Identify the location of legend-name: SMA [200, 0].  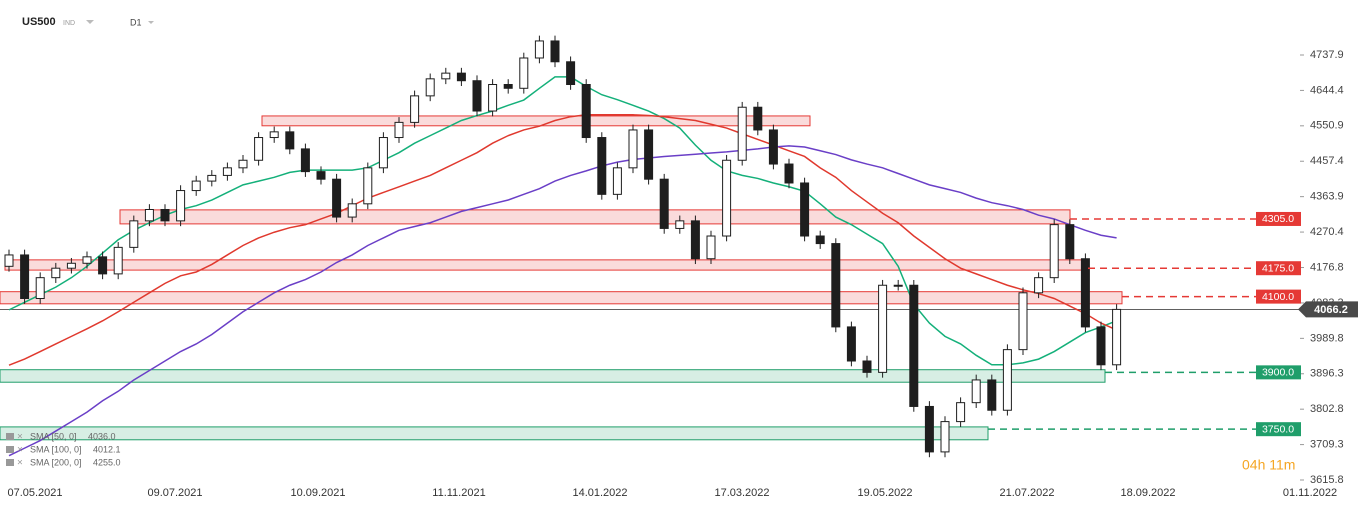
(56, 462).